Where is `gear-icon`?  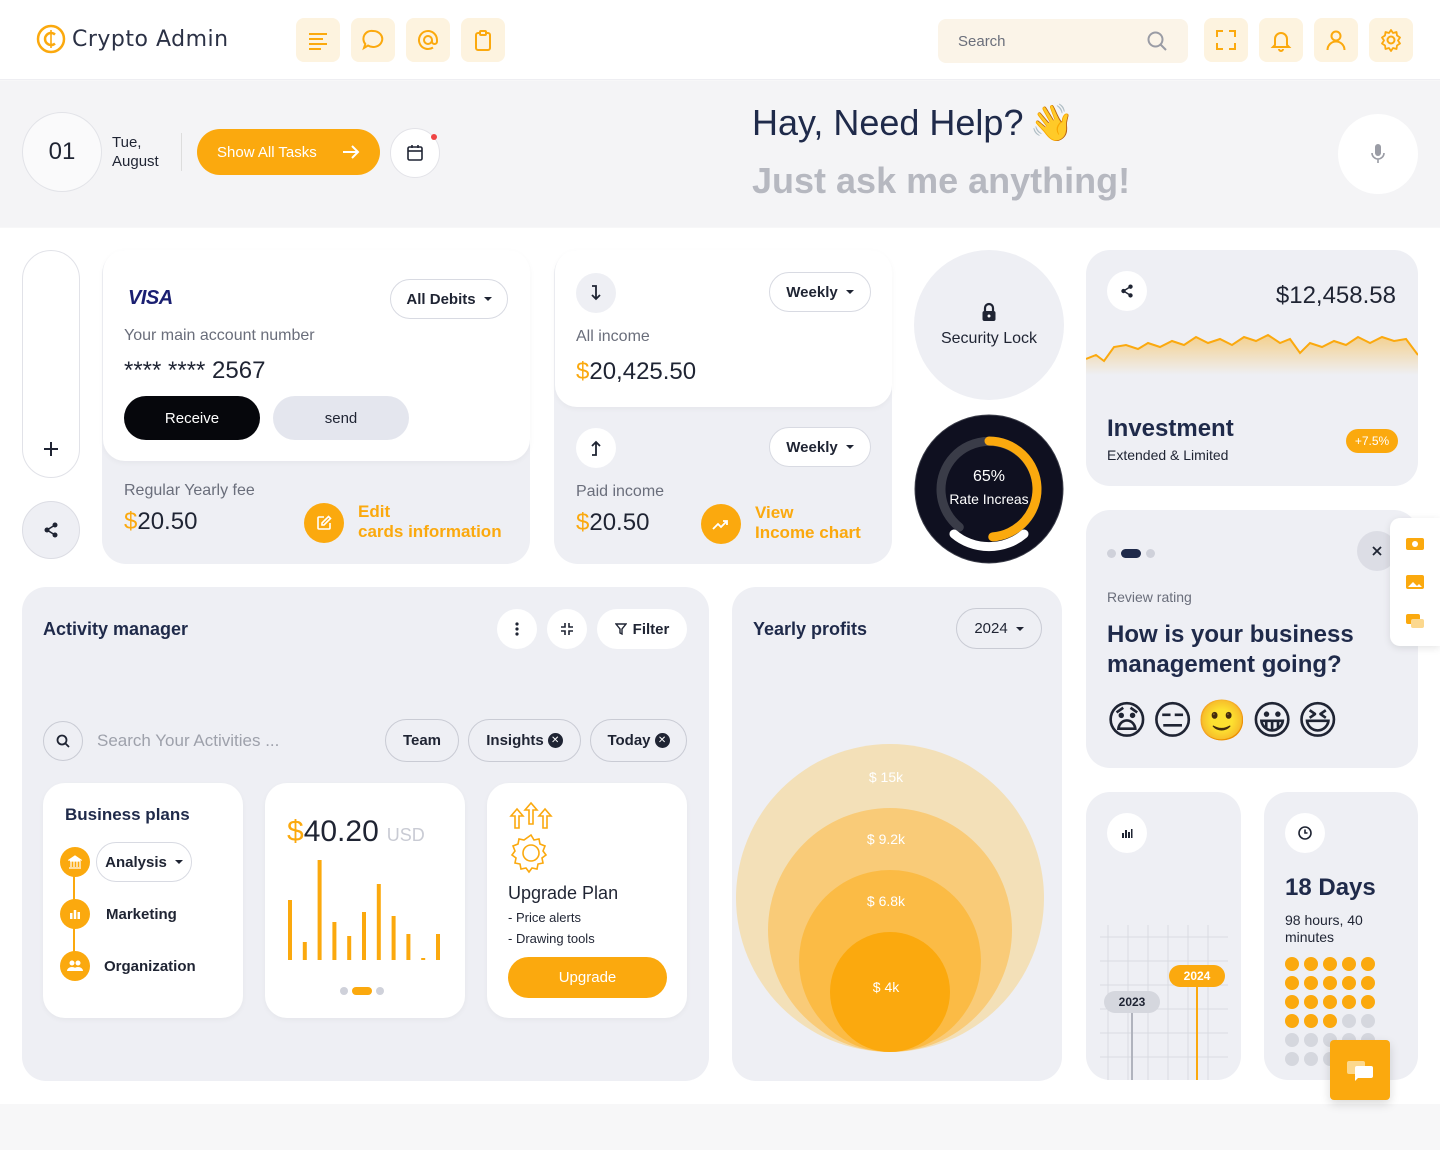
gear-icon is located at coordinates (1391, 40).